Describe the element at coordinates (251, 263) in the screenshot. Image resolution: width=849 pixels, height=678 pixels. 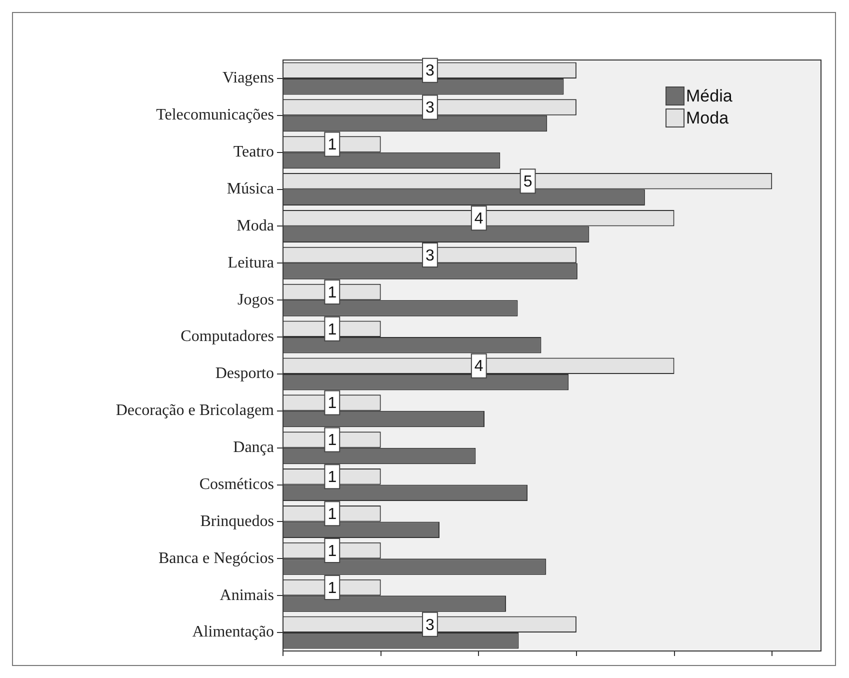
I see `y-tick-label: Leitura` at that location.